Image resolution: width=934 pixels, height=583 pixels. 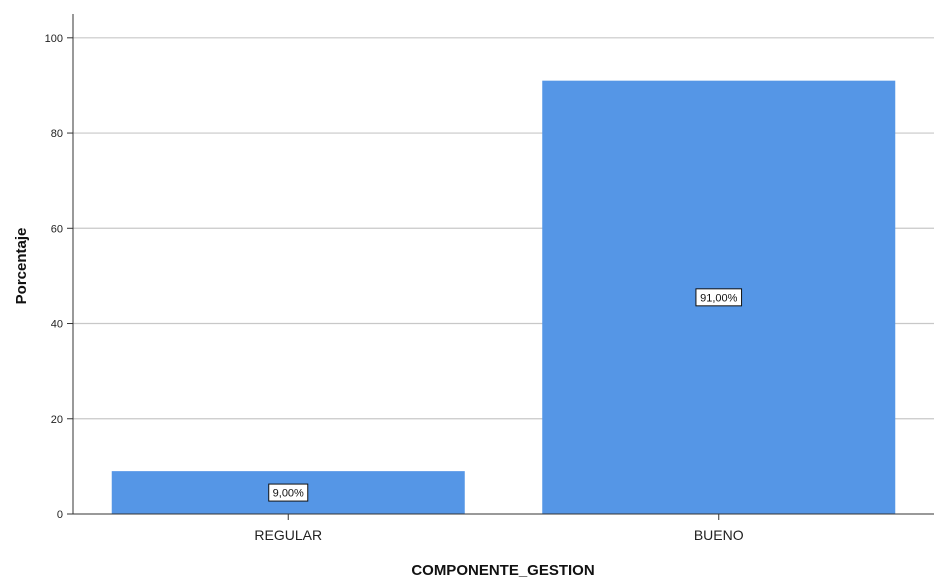 What do you see at coordinates (288, 535) in the screenshot?
I see `x-tick-label: REGULAR` at bounding box center [288, 535].